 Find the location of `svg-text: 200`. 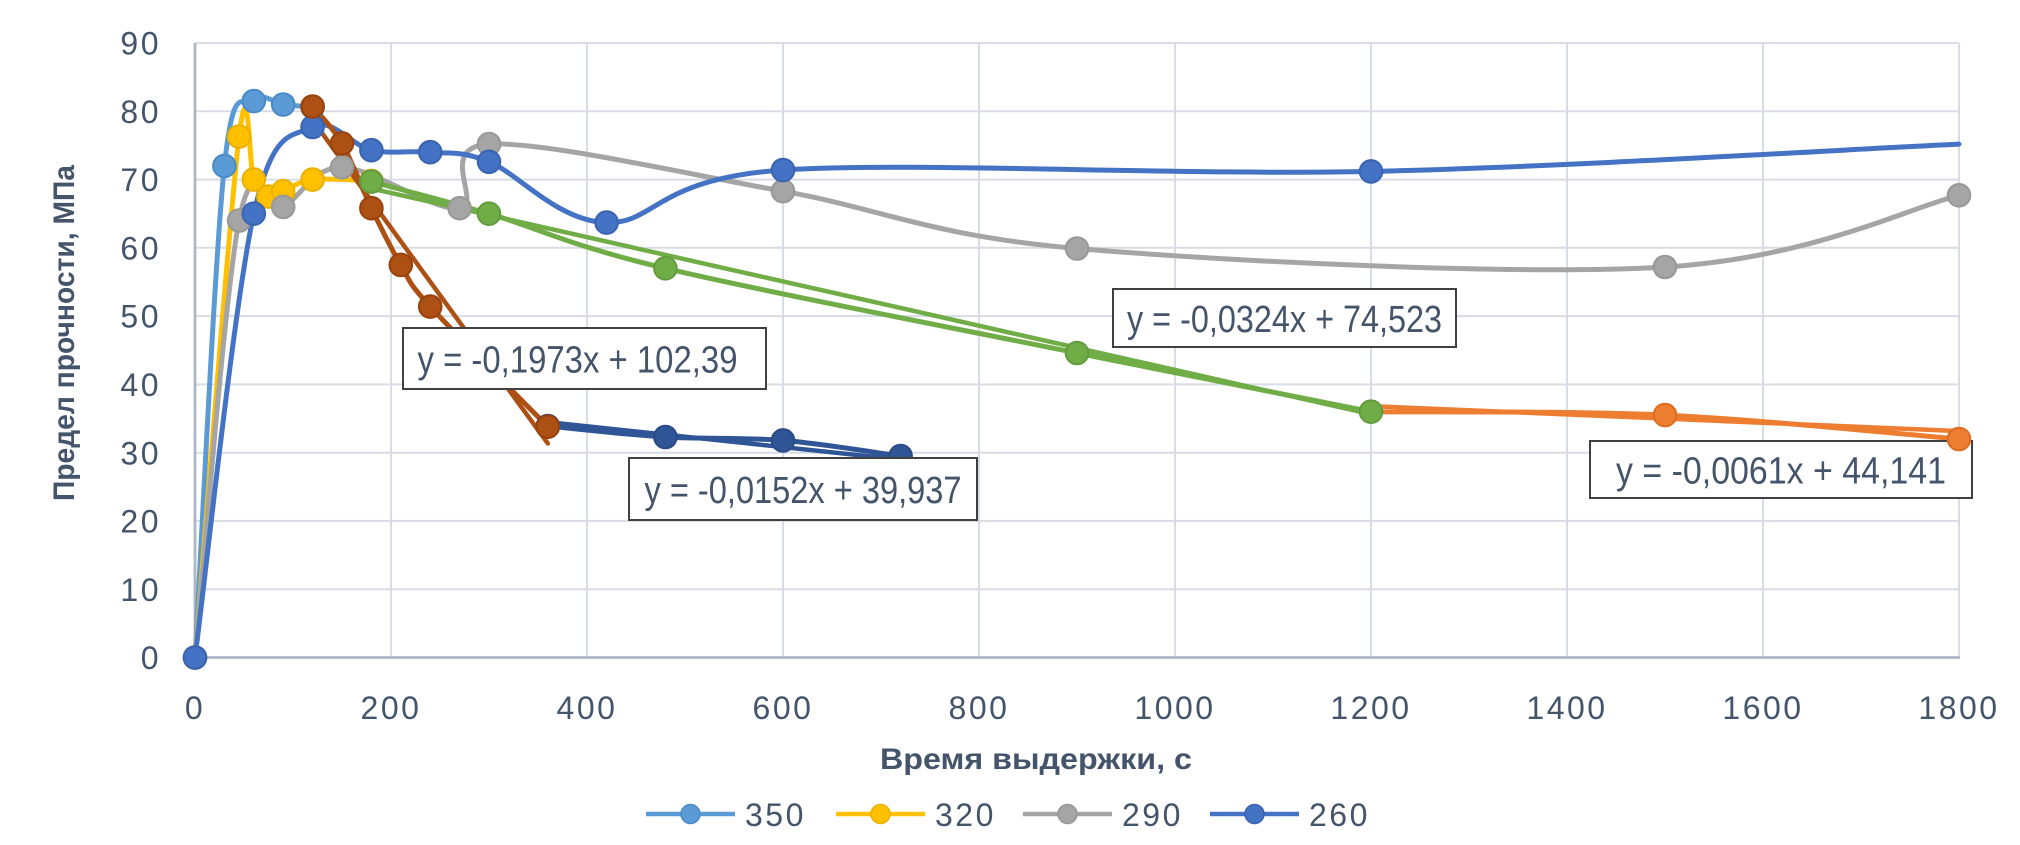

svg-text: 200 is located at coordinates (391, 708).